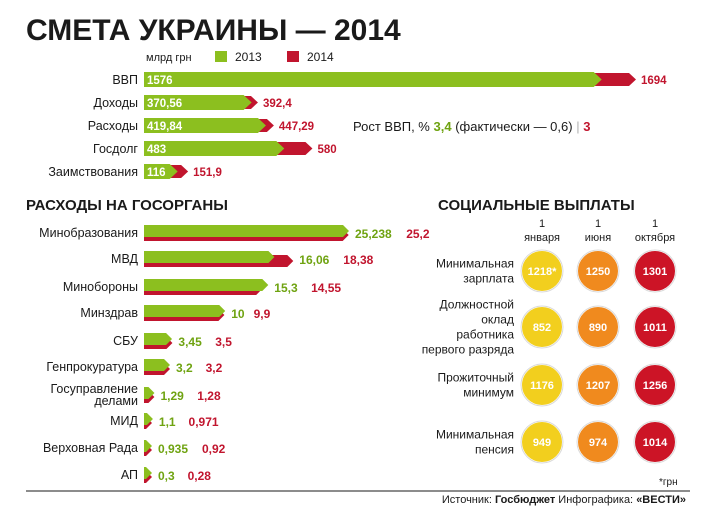 The width and height of the screenshot is (702, 512). I want to click on gov-value-2013: 1,1, so click(167, 422).